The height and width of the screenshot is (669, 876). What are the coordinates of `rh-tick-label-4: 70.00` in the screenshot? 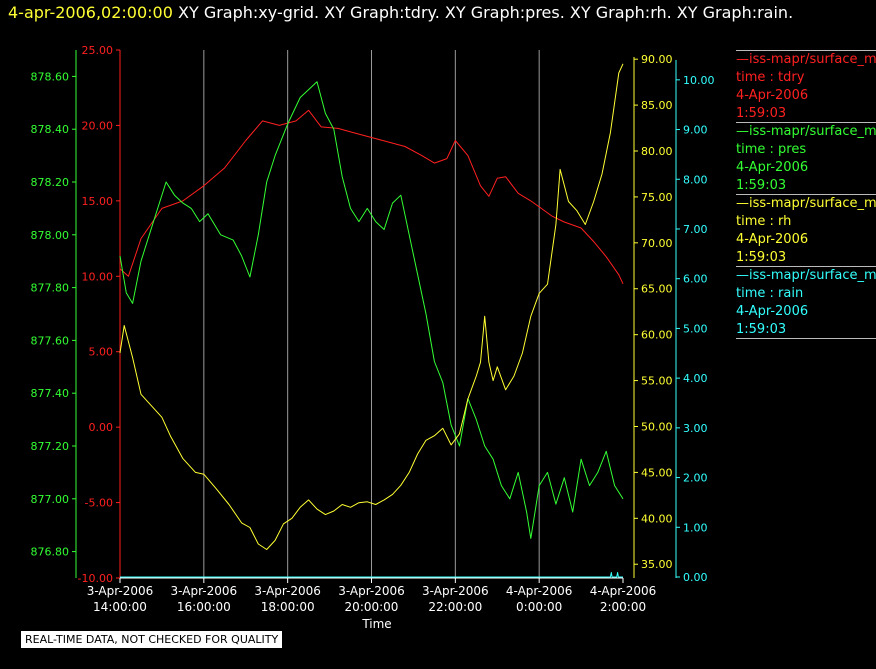 It's located at (657, 243).